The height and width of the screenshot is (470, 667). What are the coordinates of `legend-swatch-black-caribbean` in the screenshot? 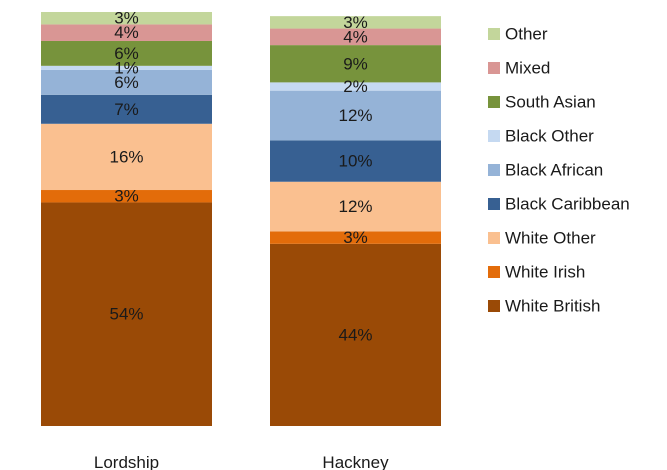 It's located at (494, 204).